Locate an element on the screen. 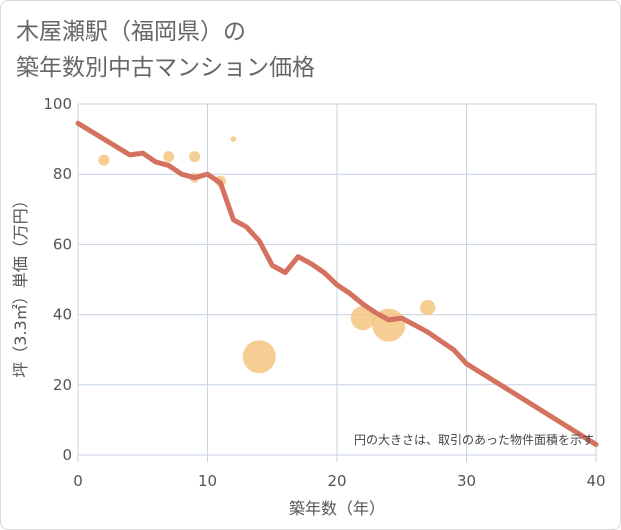 The width and height of the screenshot is (621, 530). chart-title: 木屋瀬駅（福岡県）の 築年数別中古マンション価格 is located at coordinates (165, 50).